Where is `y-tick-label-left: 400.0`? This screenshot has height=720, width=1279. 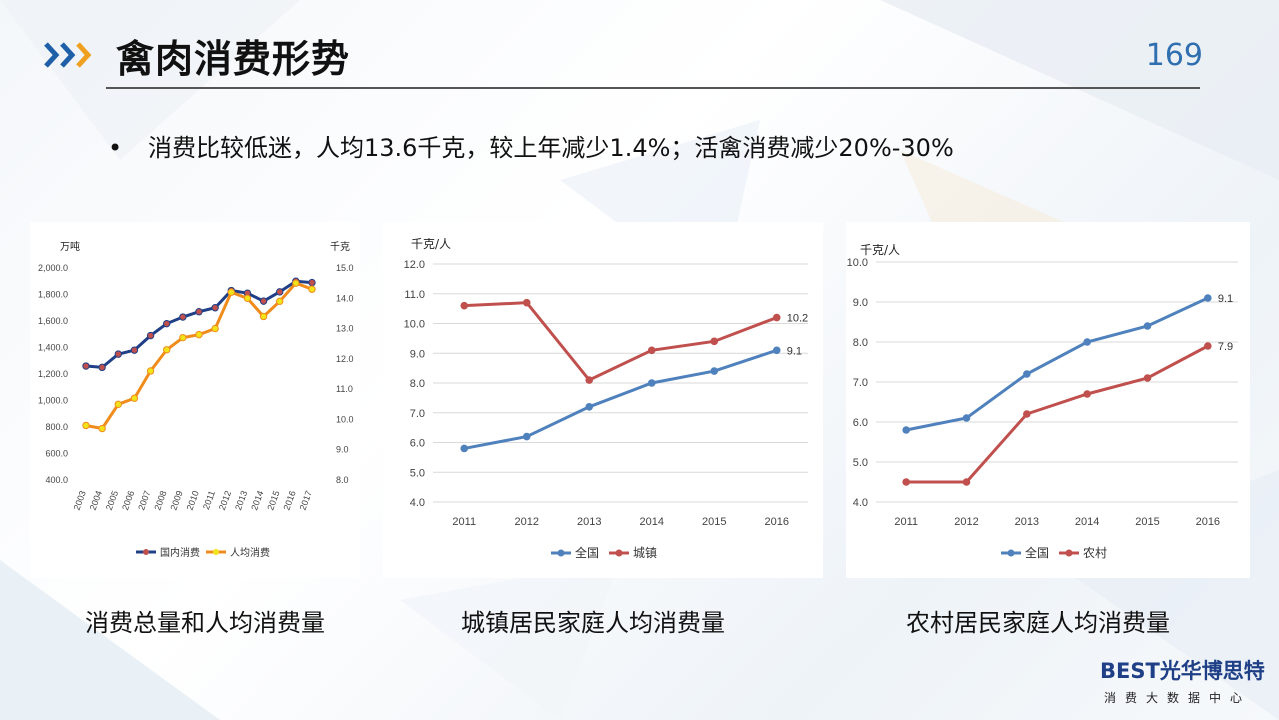
y-tick-label-left: 400.0 is located at coordinates (56, 480).